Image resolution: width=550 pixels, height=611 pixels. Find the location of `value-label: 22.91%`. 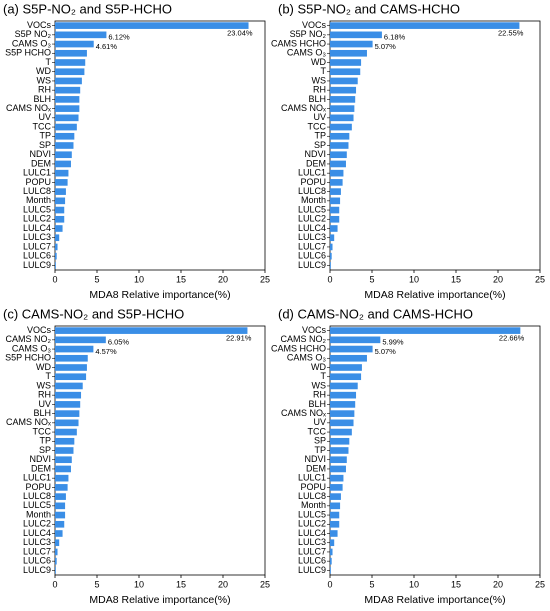

value-label: 22.91% is located at coordinates (239, 337).